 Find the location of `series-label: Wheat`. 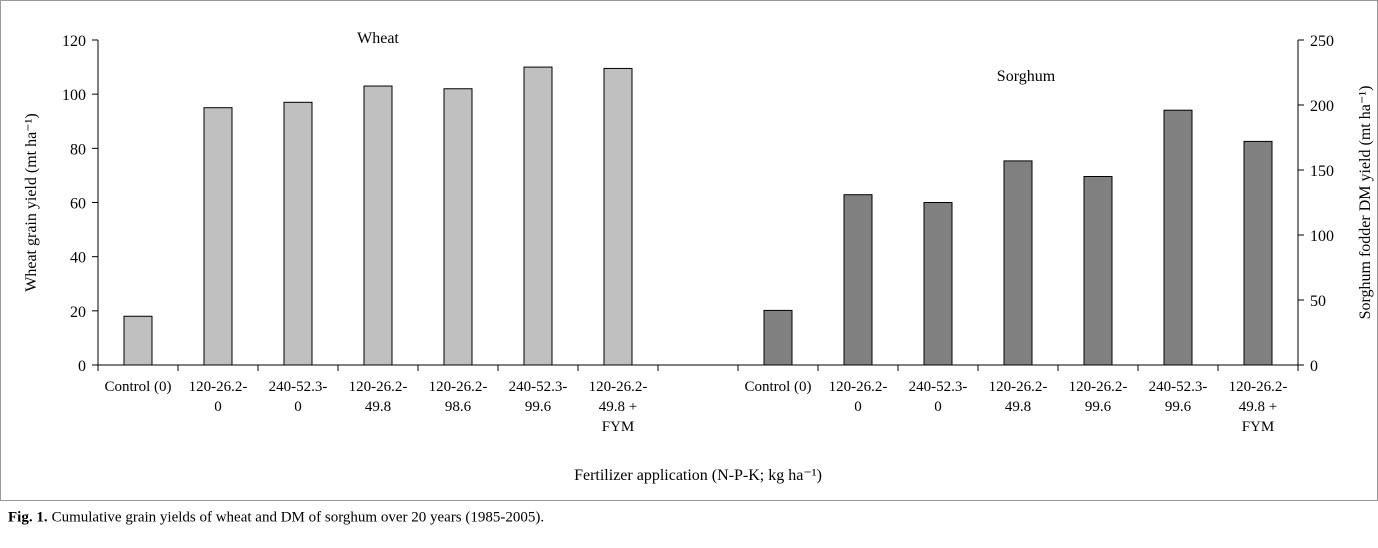

series-label: Wheat is located at coordinates (378, 38).